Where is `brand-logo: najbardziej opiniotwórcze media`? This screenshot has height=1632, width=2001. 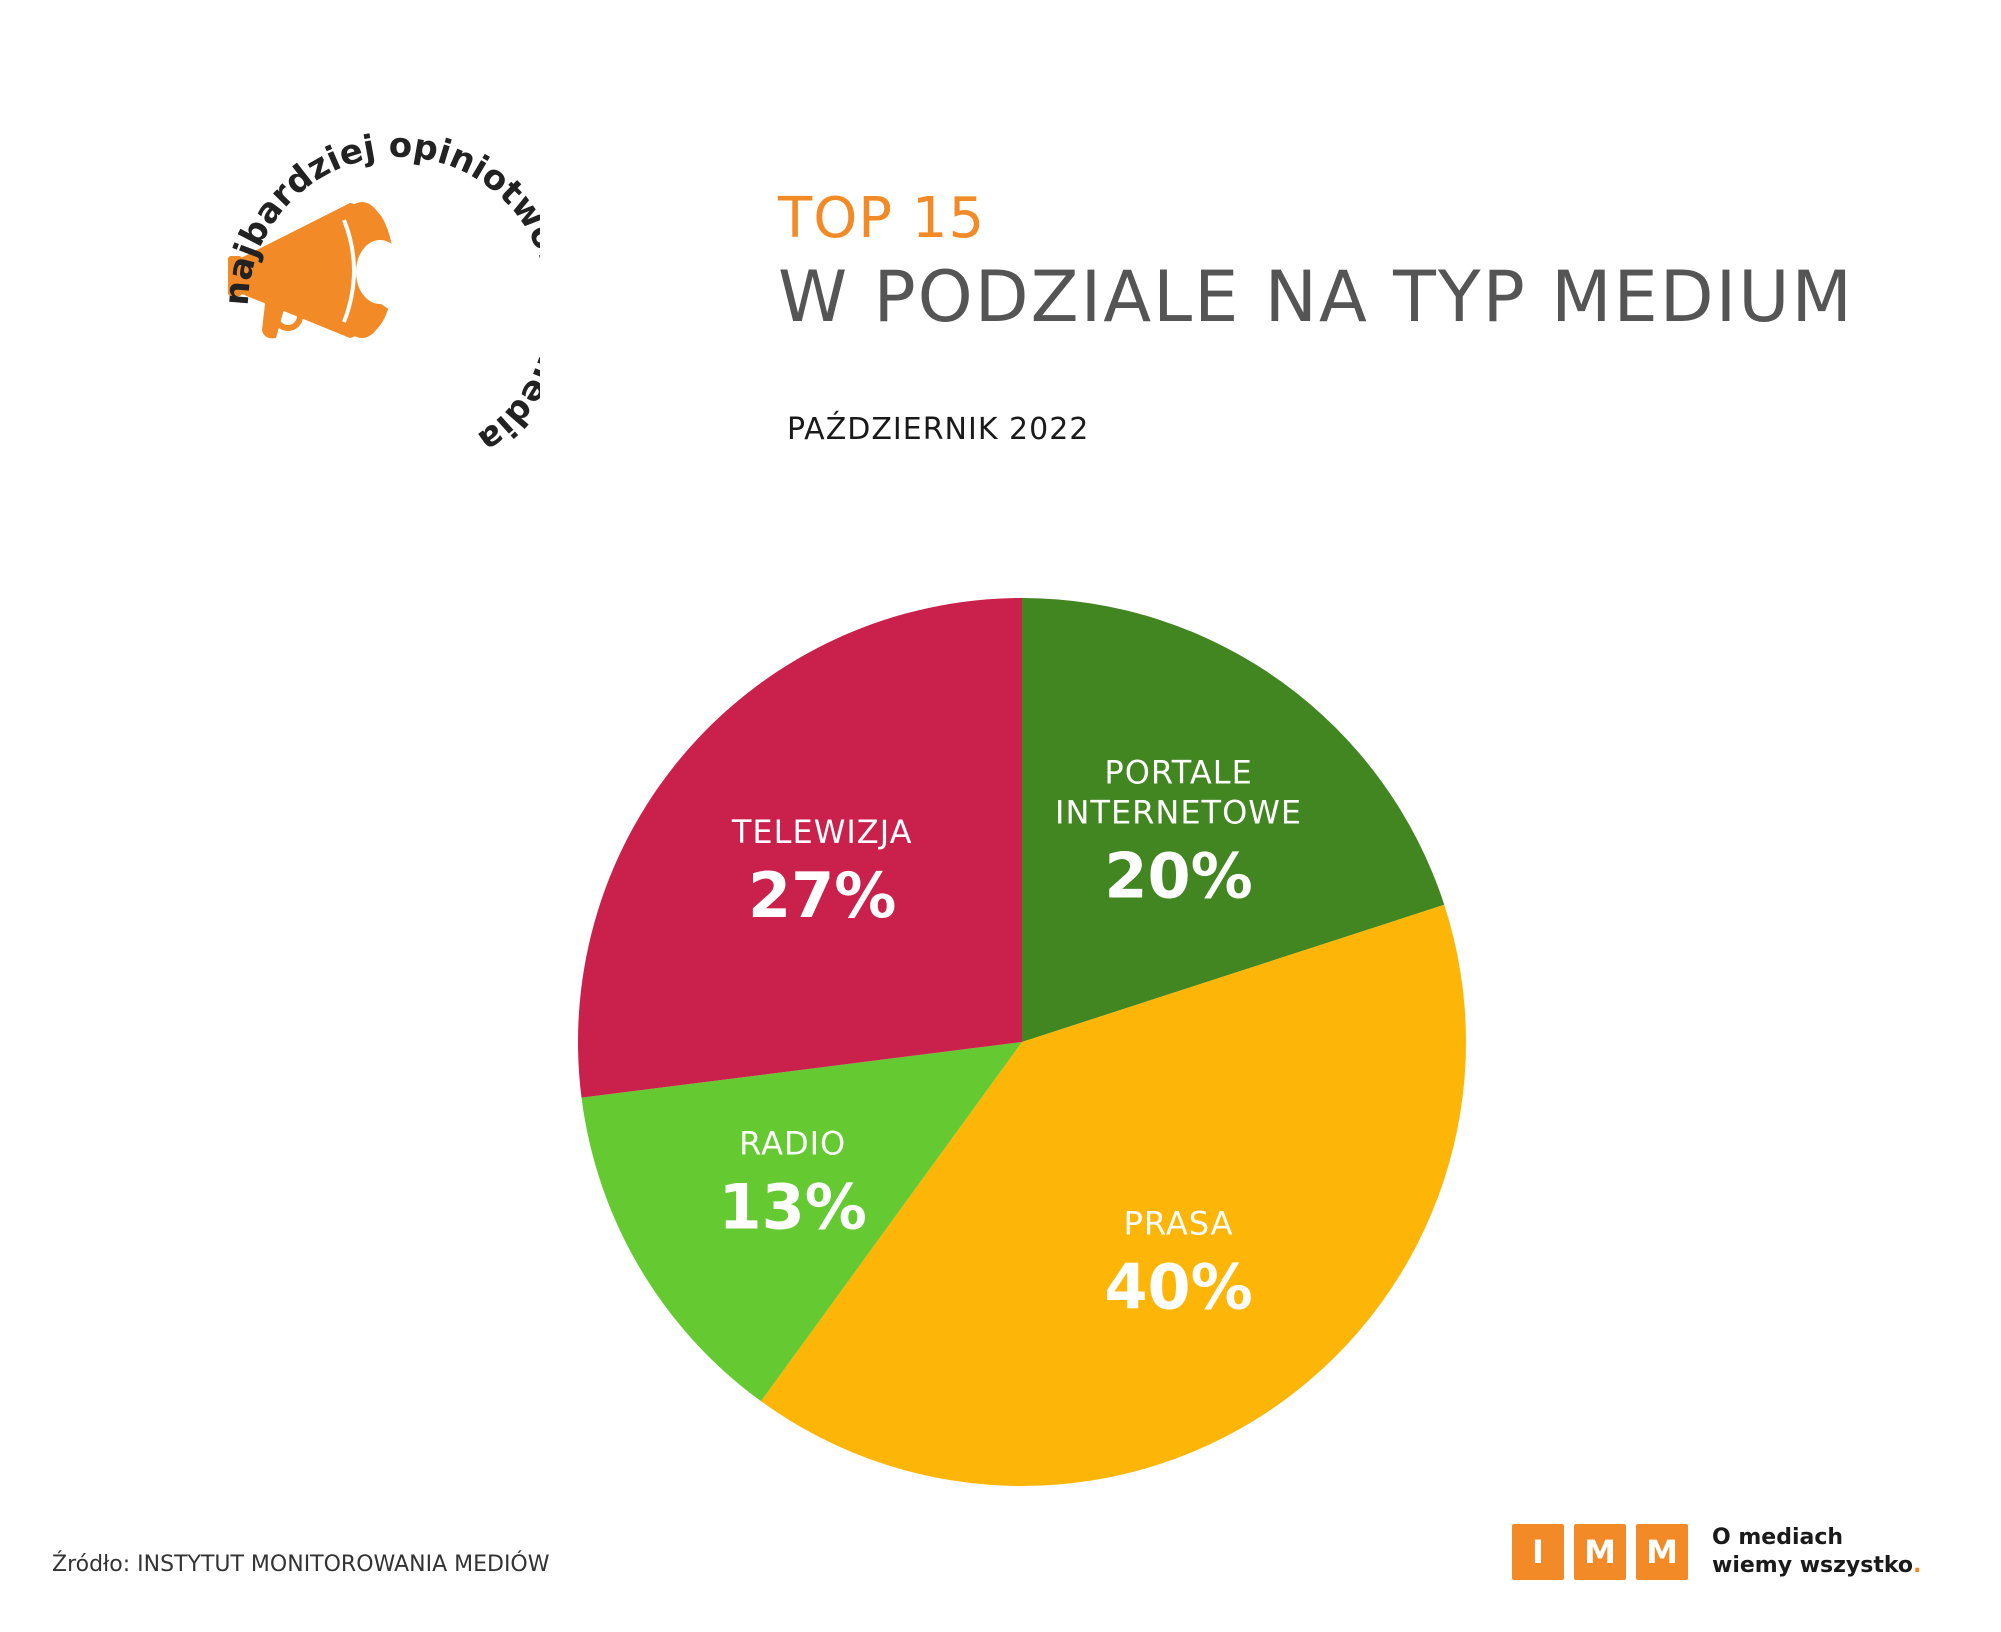
brand-logo: najbardziej opiniotwórcze media is located at coordinates (360, 290).